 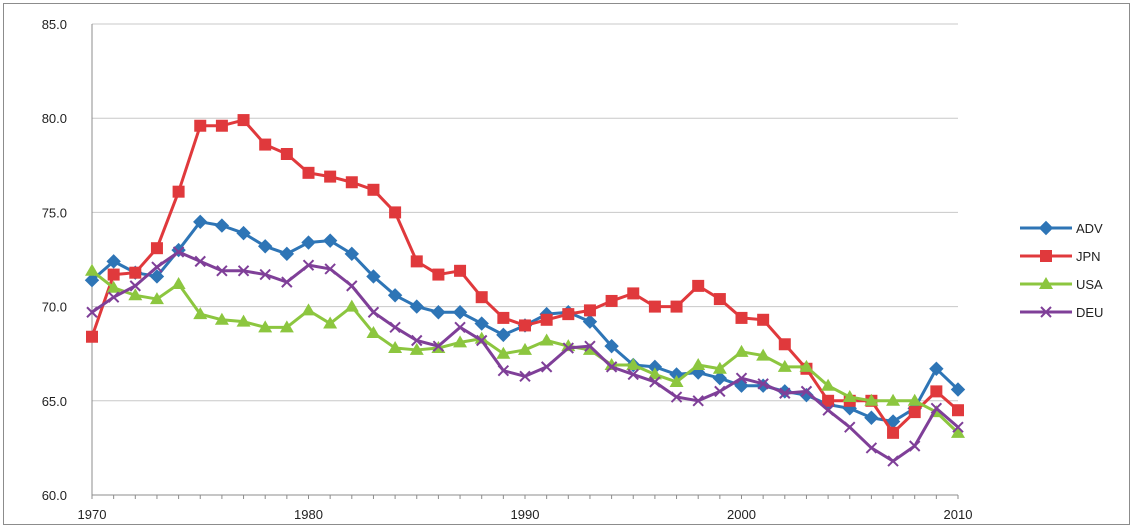 What do you see at coordinates (1089, 312) in the screenshot?
I see `legend-label: DEU` at bounding box center [1089, 312].